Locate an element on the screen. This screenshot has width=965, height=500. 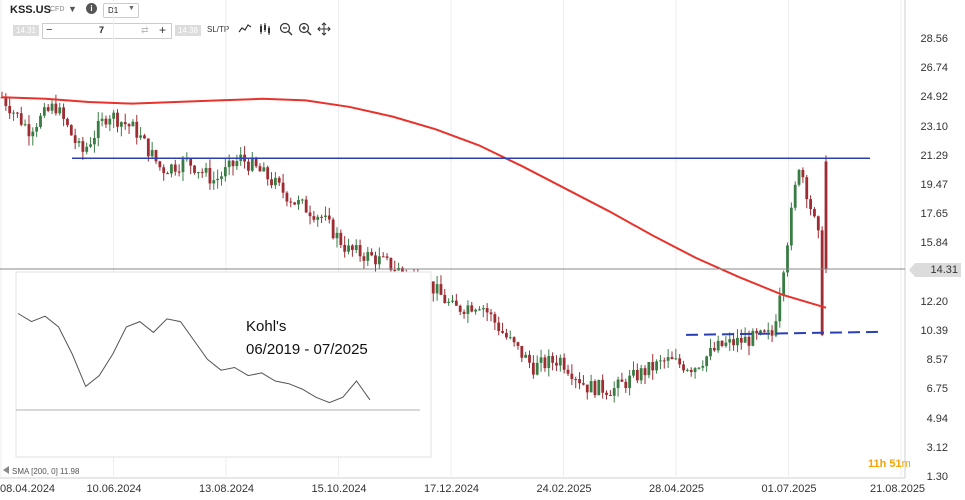
increase-volume-button: + is located at coordinates (163, 30).